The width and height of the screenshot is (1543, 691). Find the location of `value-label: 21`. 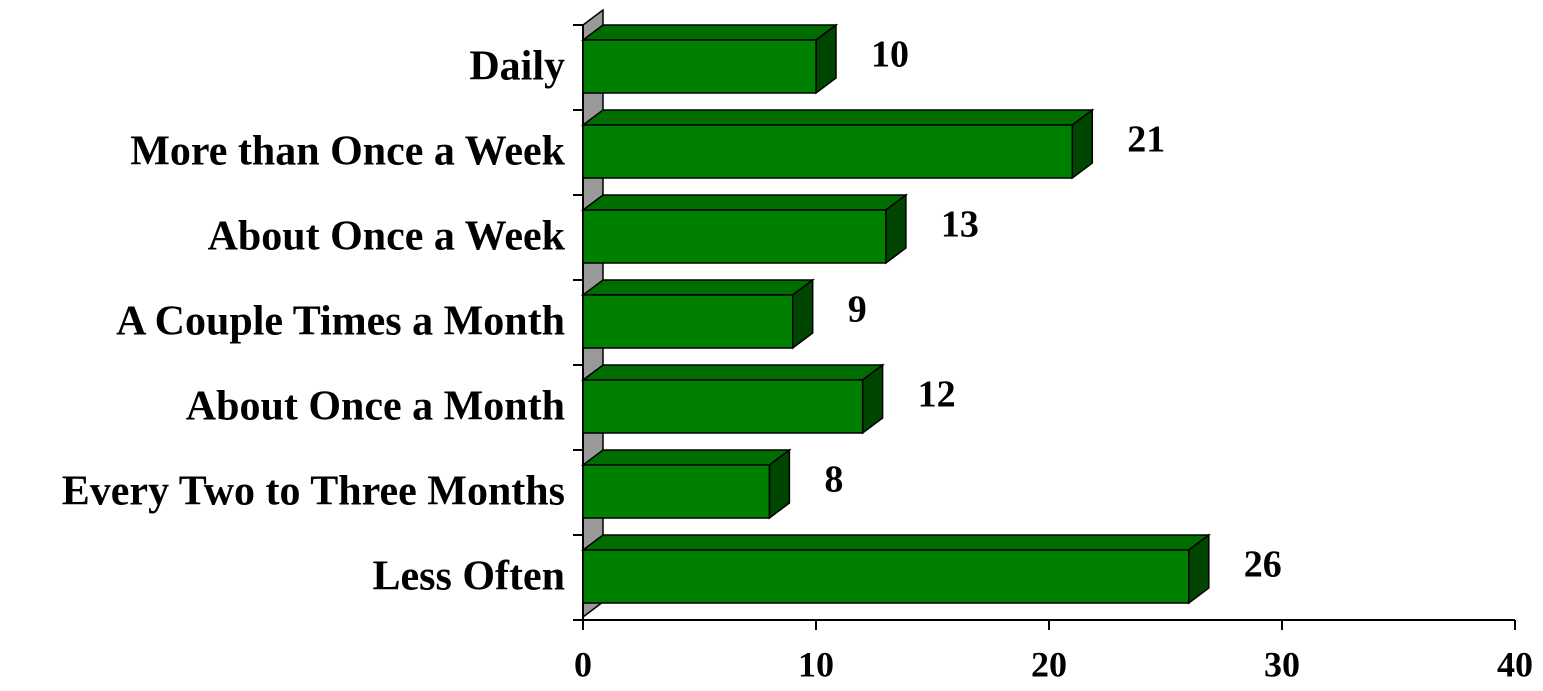

value-label: 21 is located at coordinates (1146, 140).